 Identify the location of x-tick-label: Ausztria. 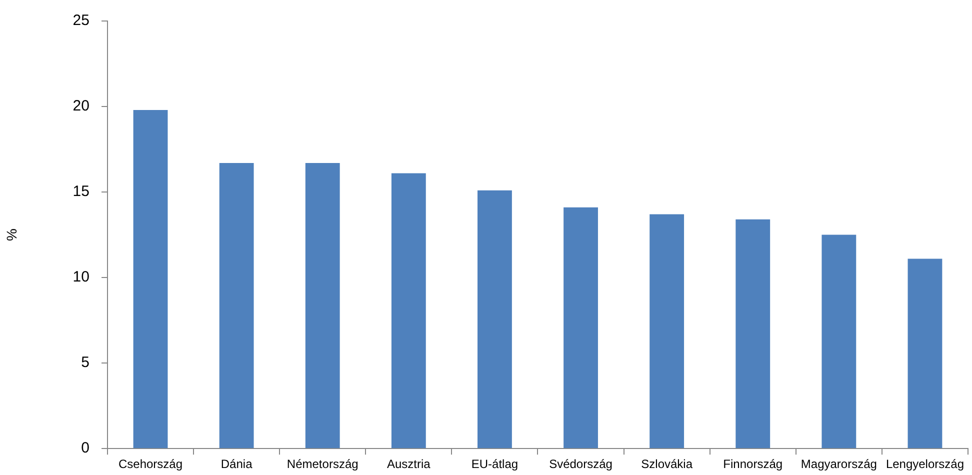
(408, 464).